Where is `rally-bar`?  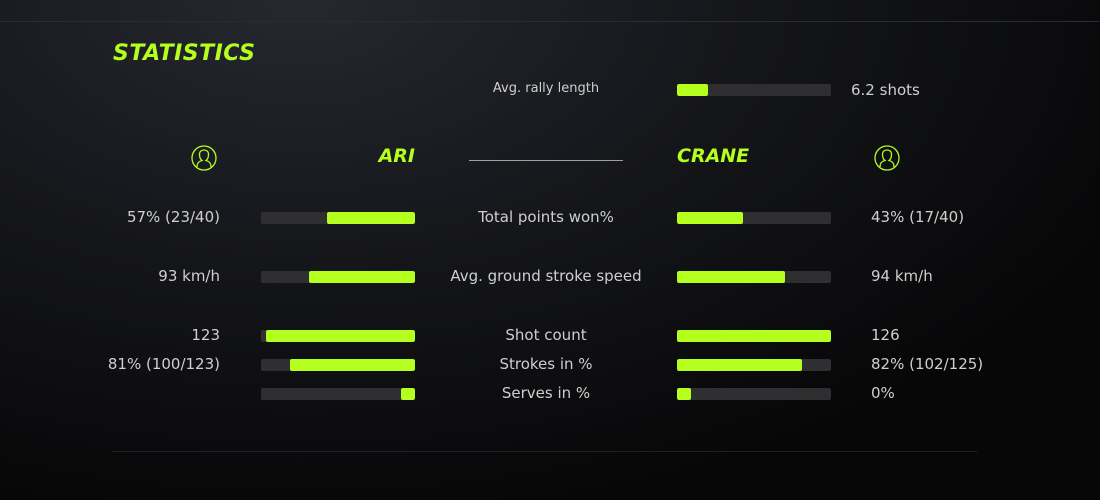
rally-bar is located at coordinates (754, 90).